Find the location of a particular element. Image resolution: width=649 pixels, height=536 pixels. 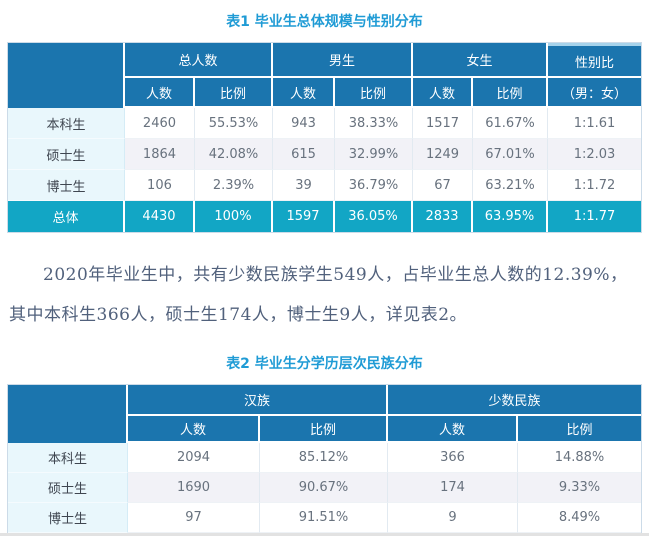

table-cell: 14.88% is located at coordinates (580, 458).